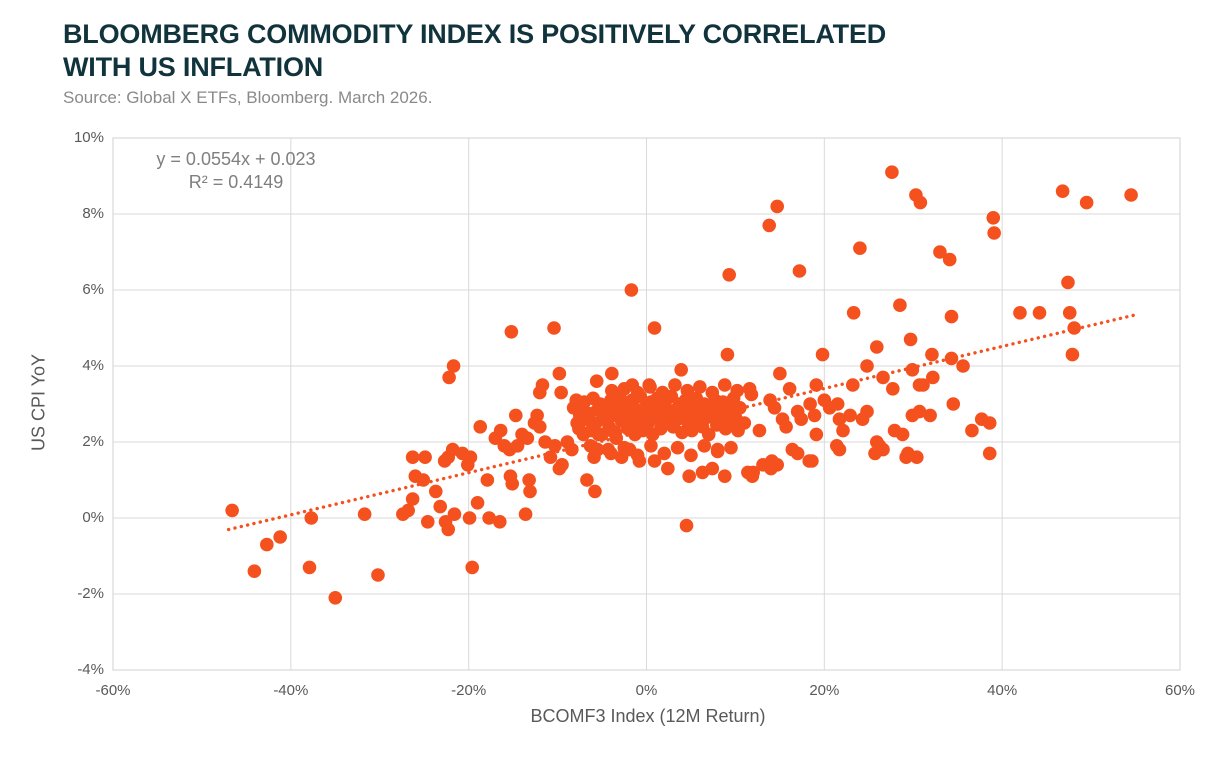  What do you see at coordinates (90, 669) in the screenshot?
I see `y-tick-label: -4%` at bounding box center [90, 669].